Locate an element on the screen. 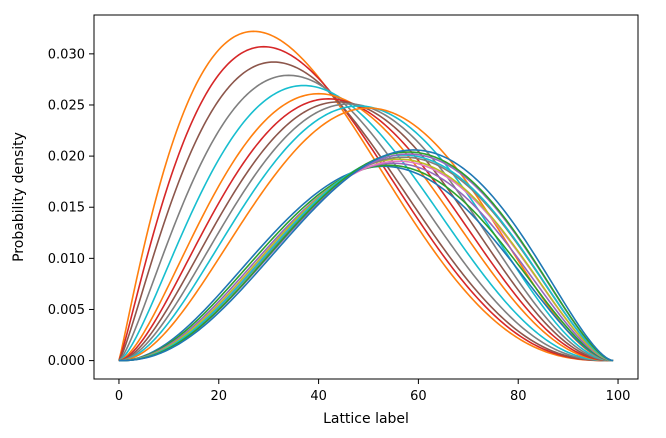 The height and width of the screenshot is (438, 666). y-tick-label: 0.010 is located at coordinates (66, 259).